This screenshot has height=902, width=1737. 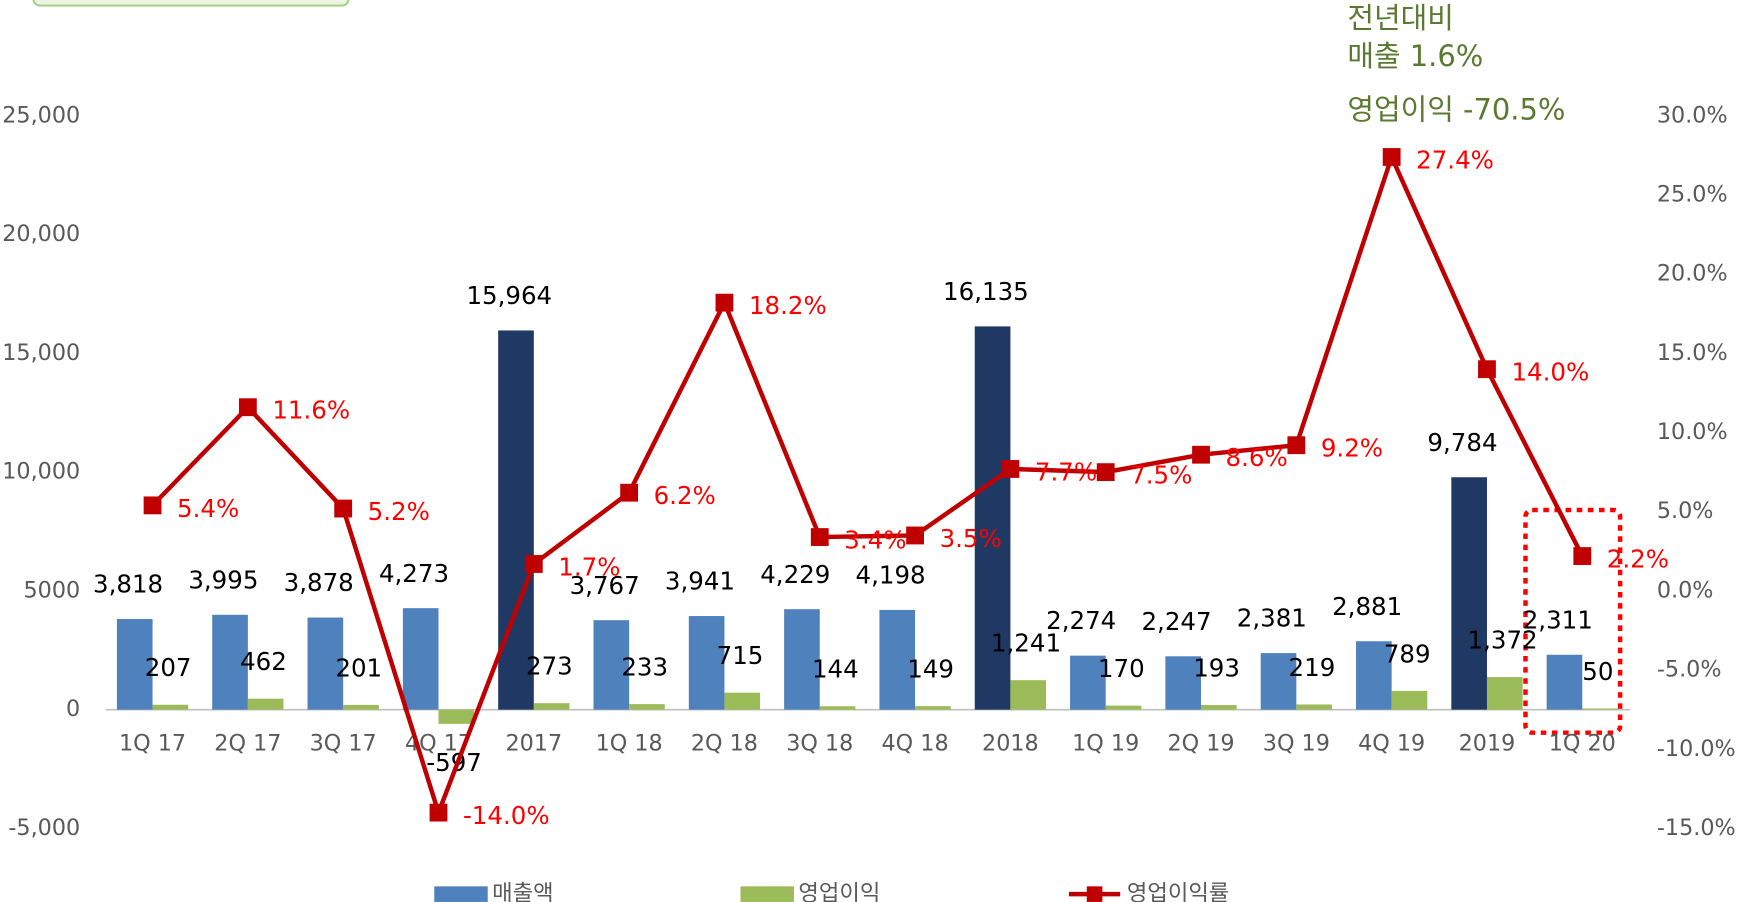 I want to click on header-box, so click(x=191, y=3).